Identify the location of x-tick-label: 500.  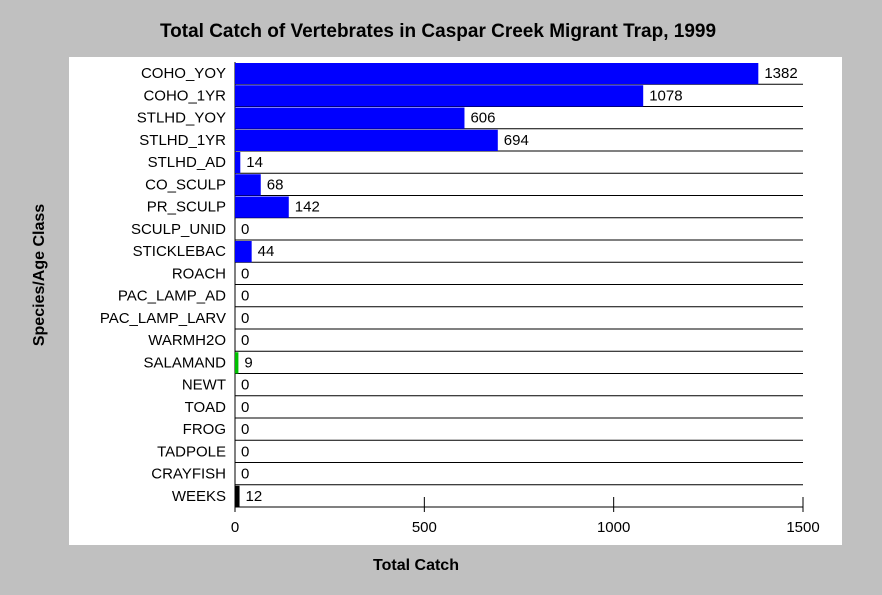
(424, 527).